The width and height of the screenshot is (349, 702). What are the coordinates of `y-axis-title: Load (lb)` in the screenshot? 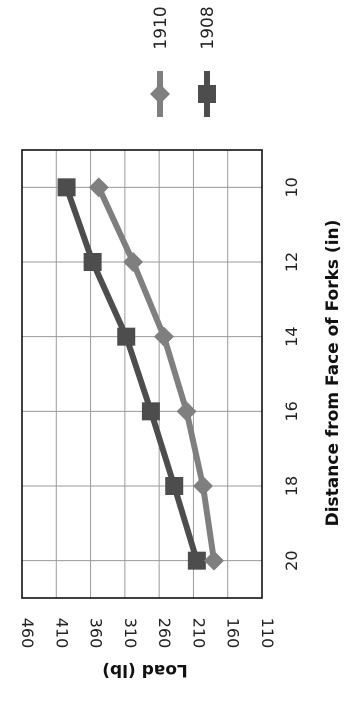 It's located at (145, 670).